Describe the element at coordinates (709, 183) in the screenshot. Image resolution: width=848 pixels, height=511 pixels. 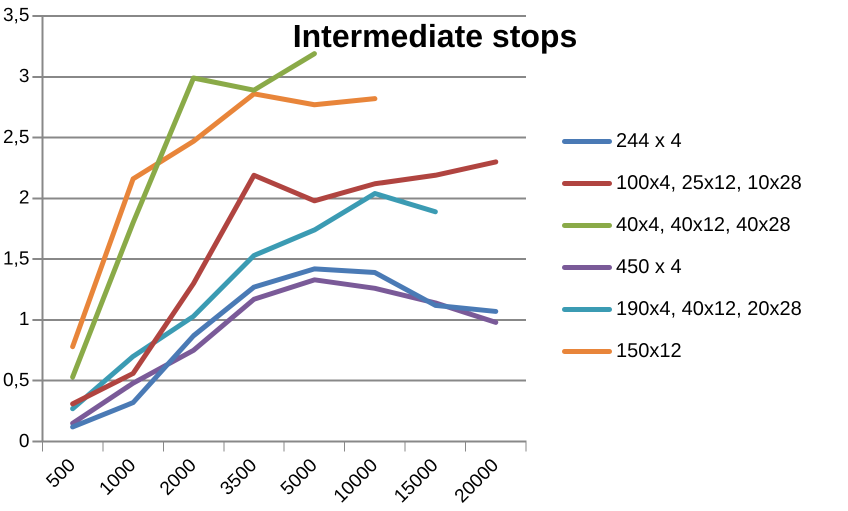
I see `legend-label: 100x4, 25x12, 10x28` at that location.